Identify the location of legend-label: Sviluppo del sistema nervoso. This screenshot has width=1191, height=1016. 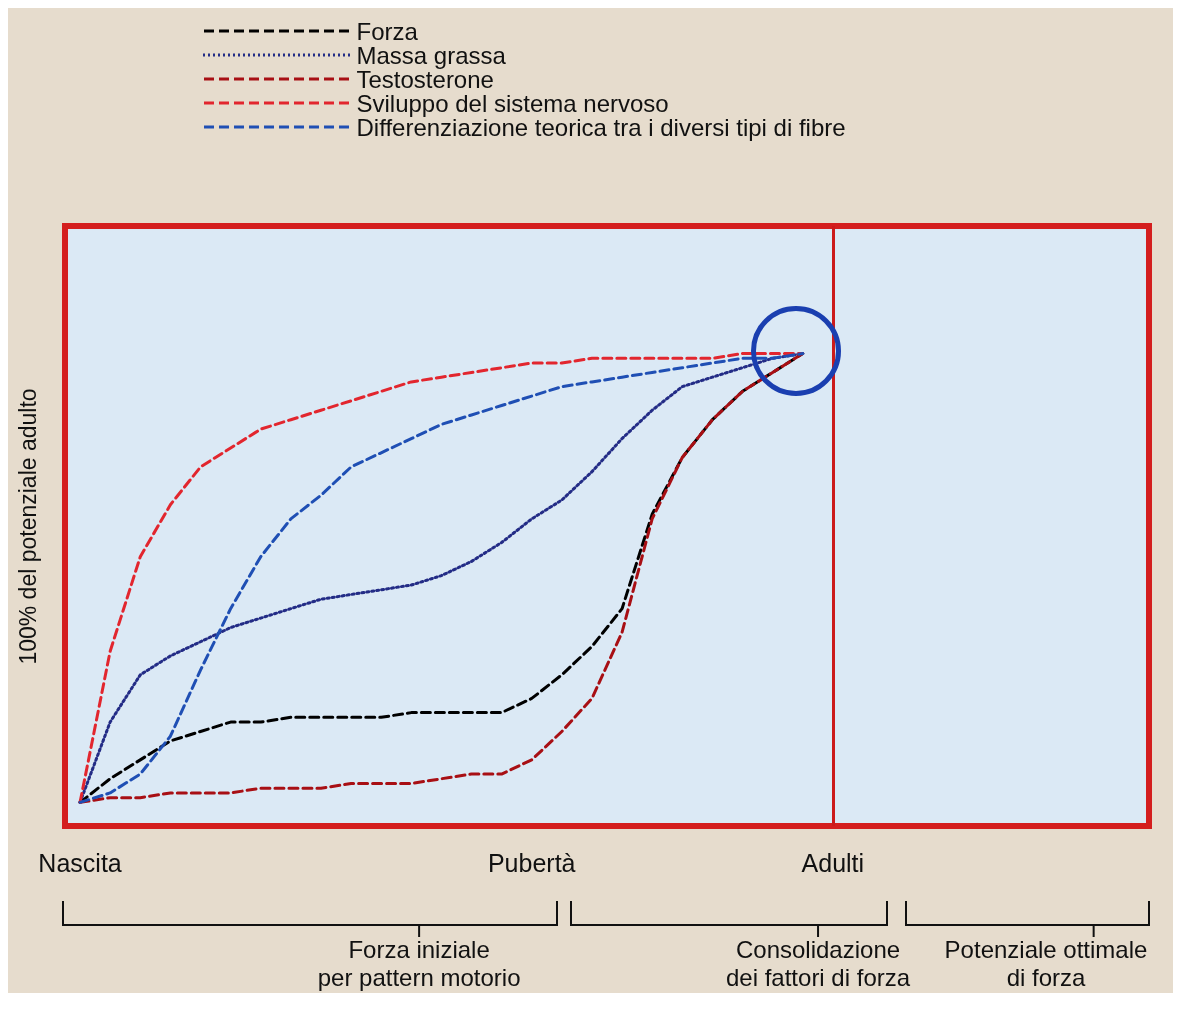
(512, 103).